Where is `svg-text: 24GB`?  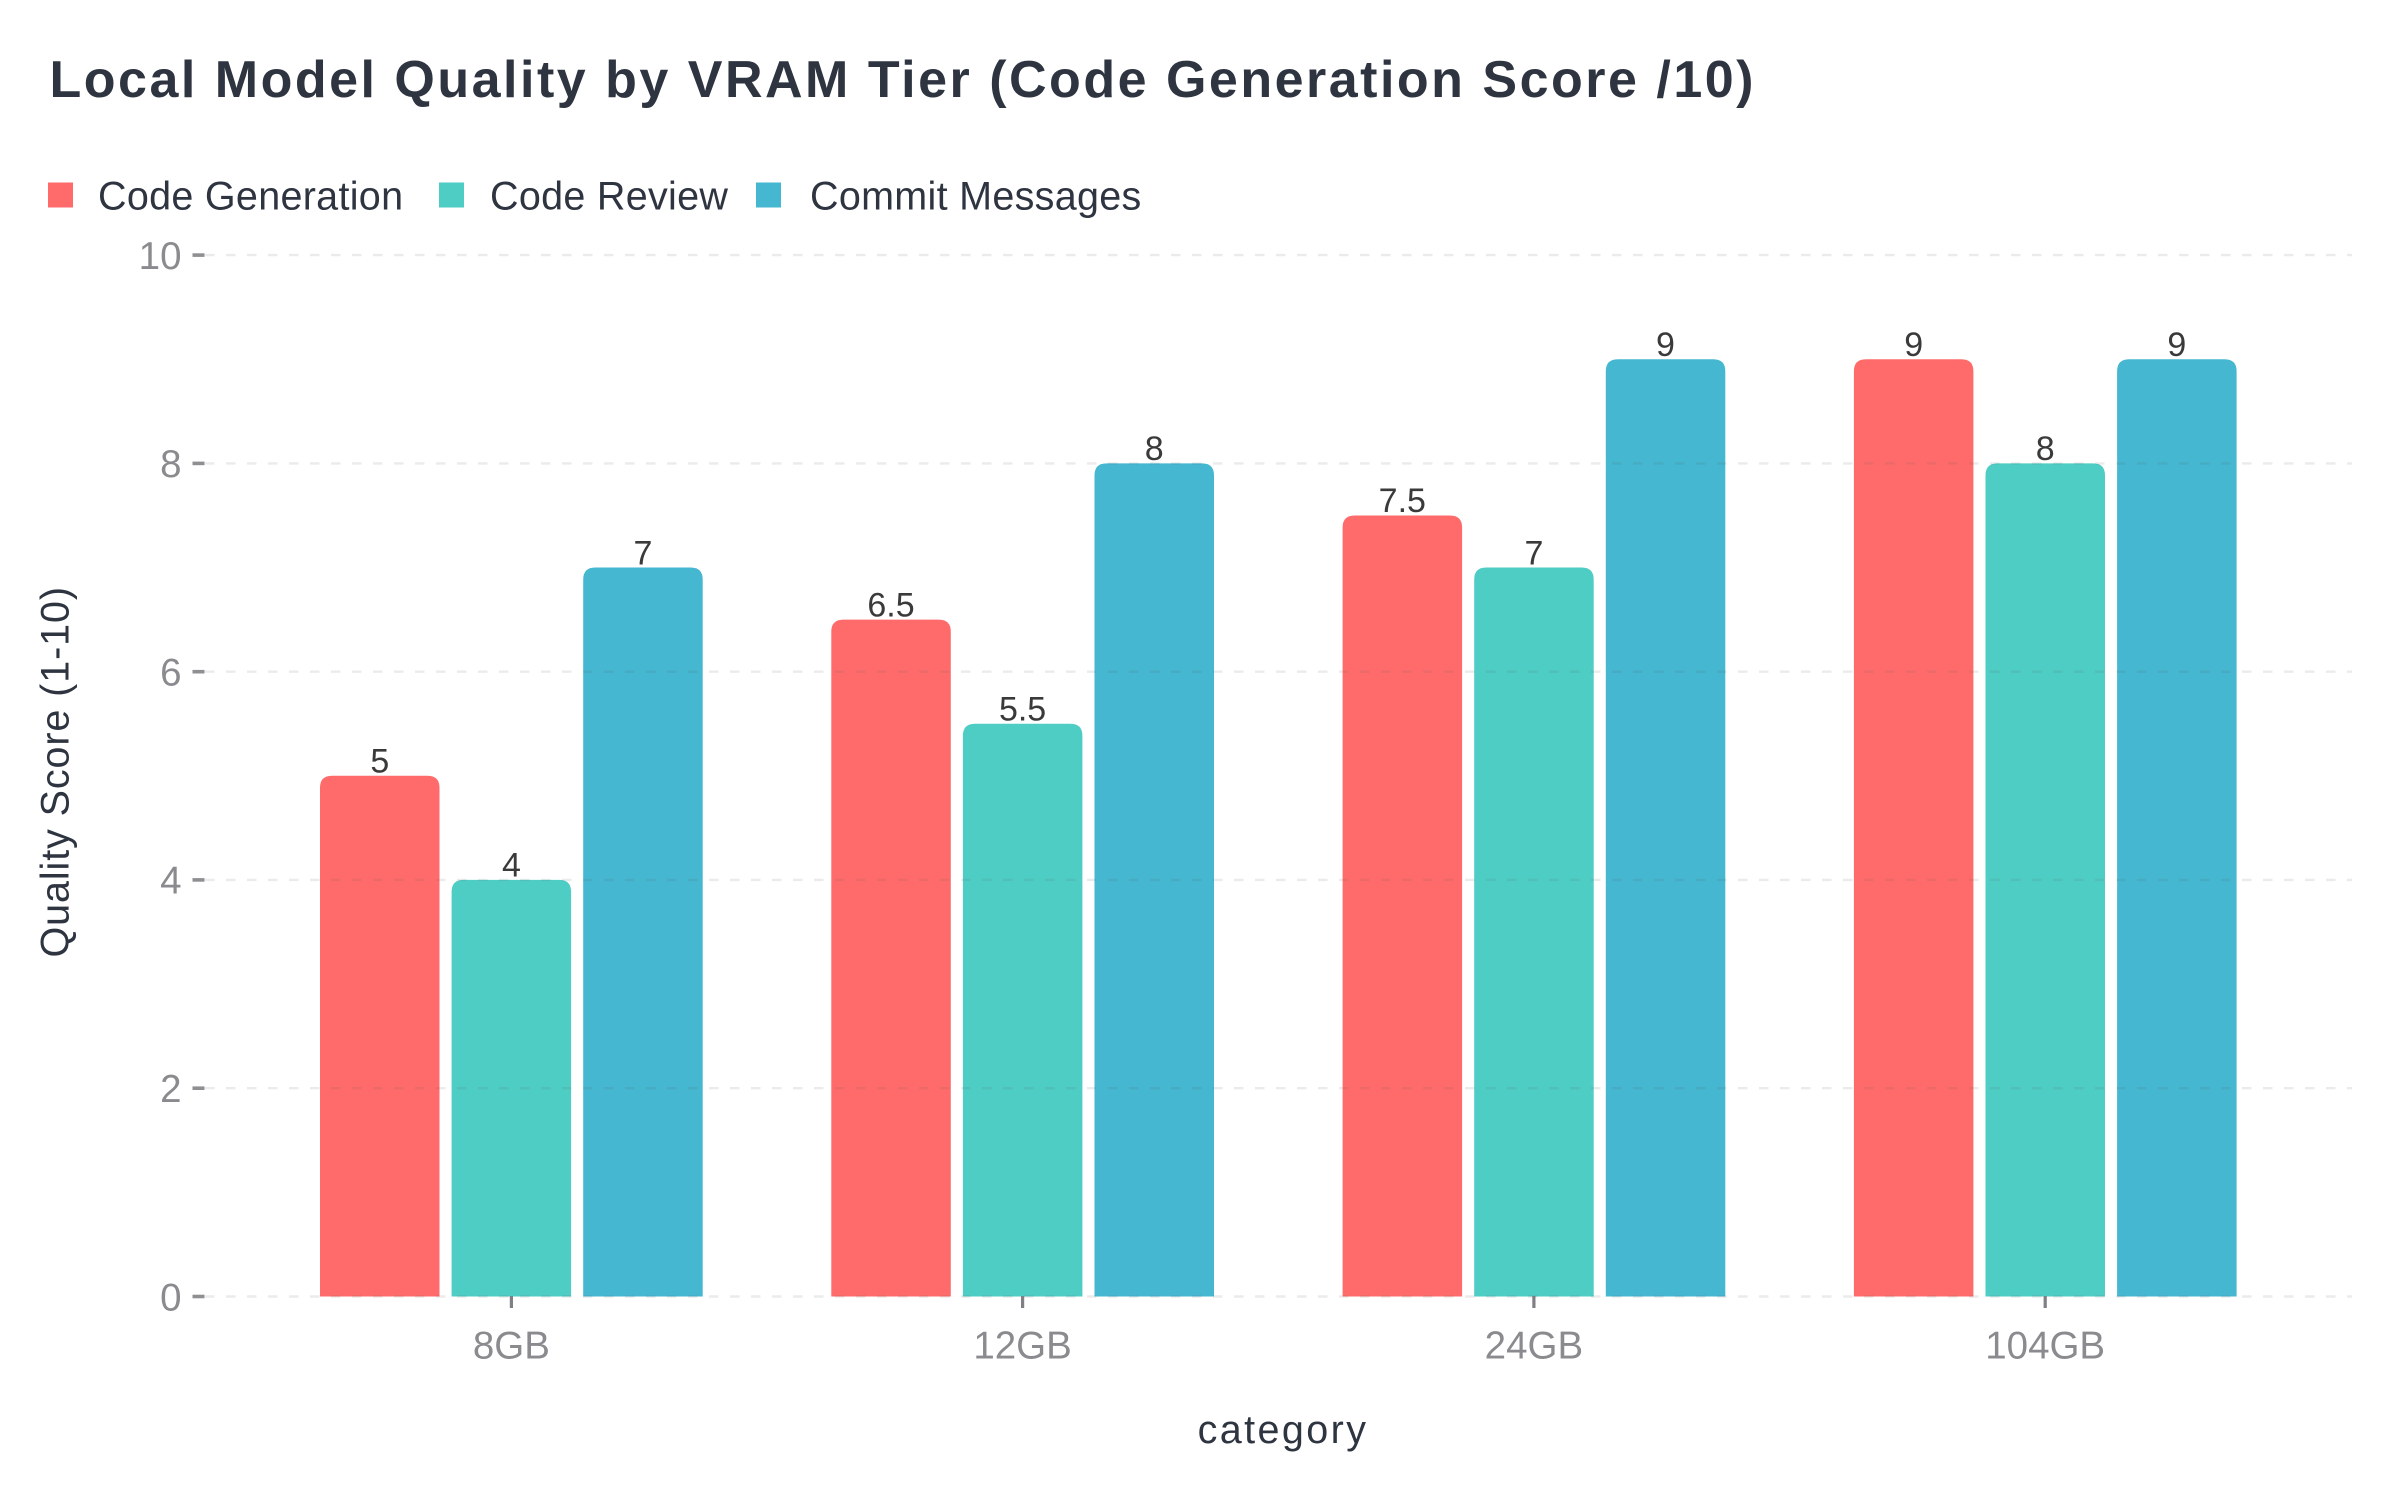 svg-text: 24GB is located at coordinates (1534, 1346).